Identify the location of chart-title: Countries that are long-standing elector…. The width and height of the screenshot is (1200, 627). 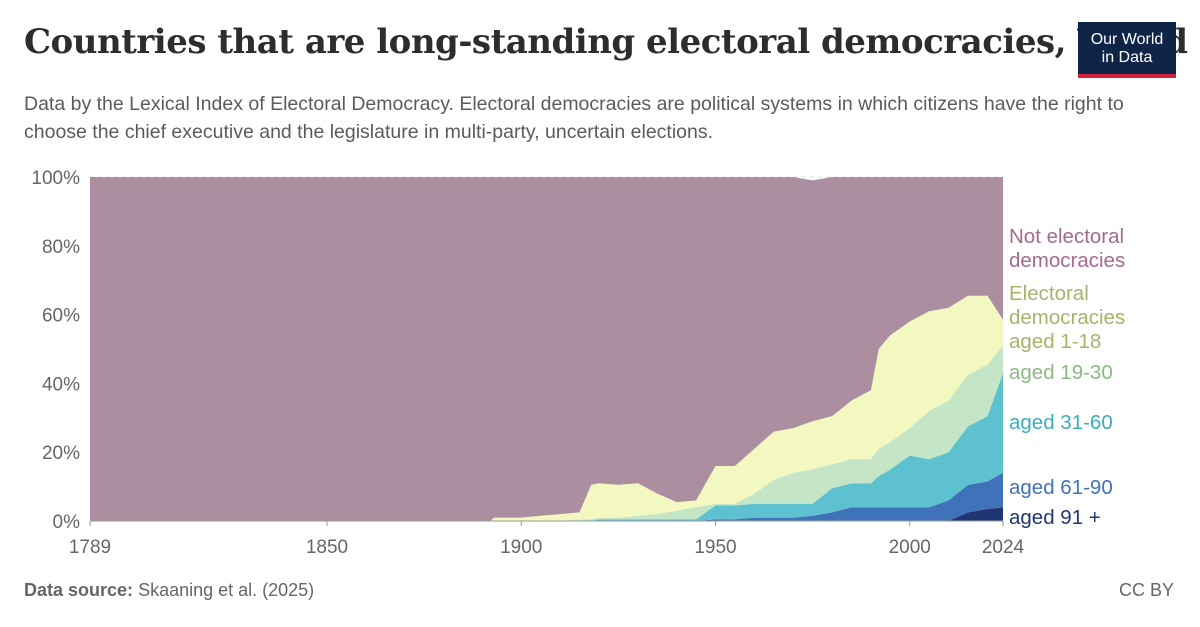
(606, 42).